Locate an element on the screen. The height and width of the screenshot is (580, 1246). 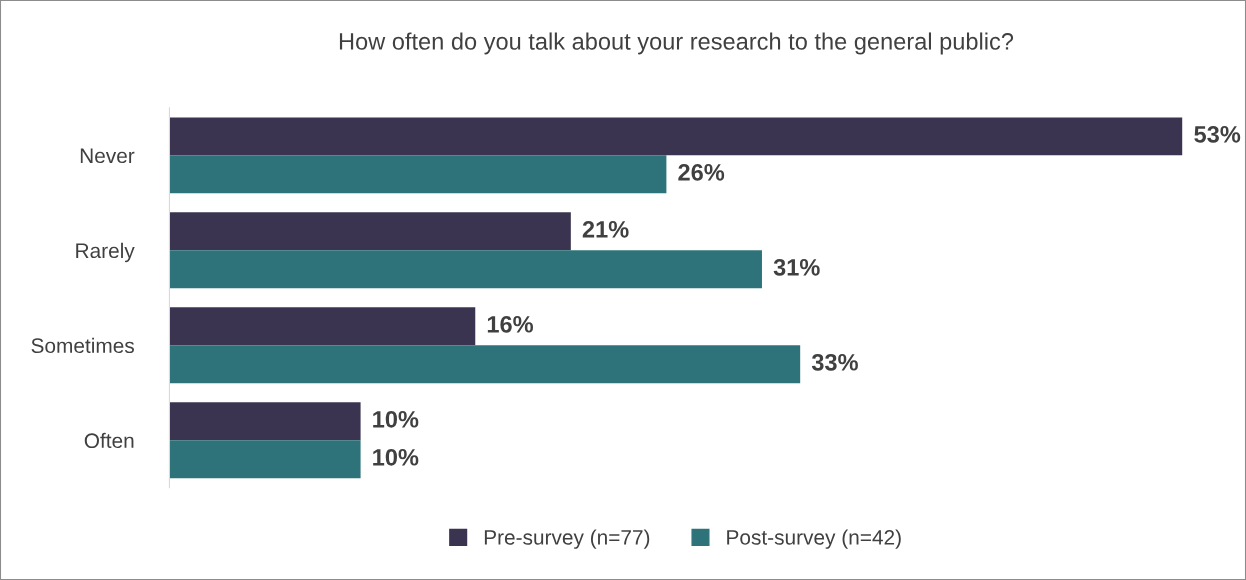
y-tick-label: Rarely is located at coordinates (105, 252).